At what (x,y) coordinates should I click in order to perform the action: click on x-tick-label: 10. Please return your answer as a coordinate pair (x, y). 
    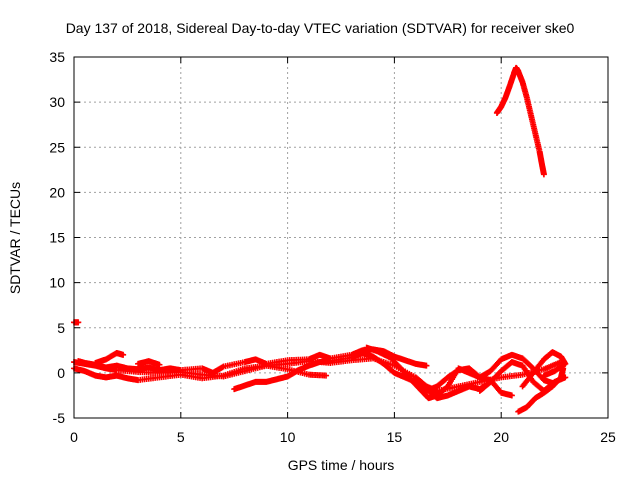
    Looking at the image, I should click on (288, 437).